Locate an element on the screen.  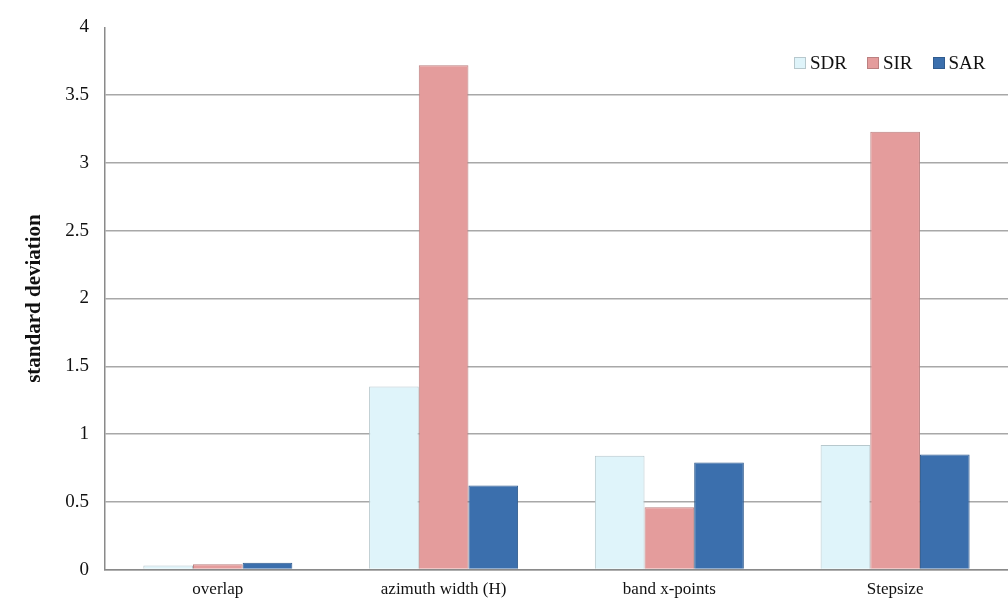
y-tick-label: 0.5 is located at coordinates (77, 500).